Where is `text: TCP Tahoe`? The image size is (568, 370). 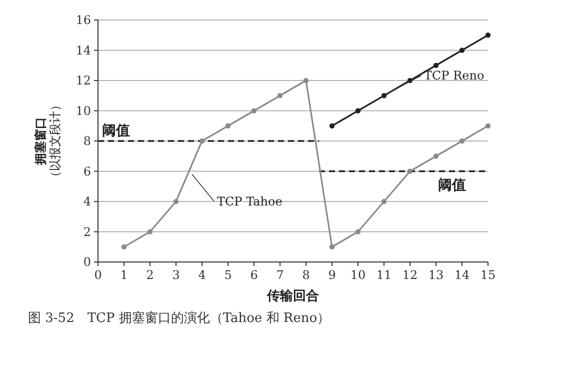 text: TCP Tahoe is located at coordinates (249, 201).